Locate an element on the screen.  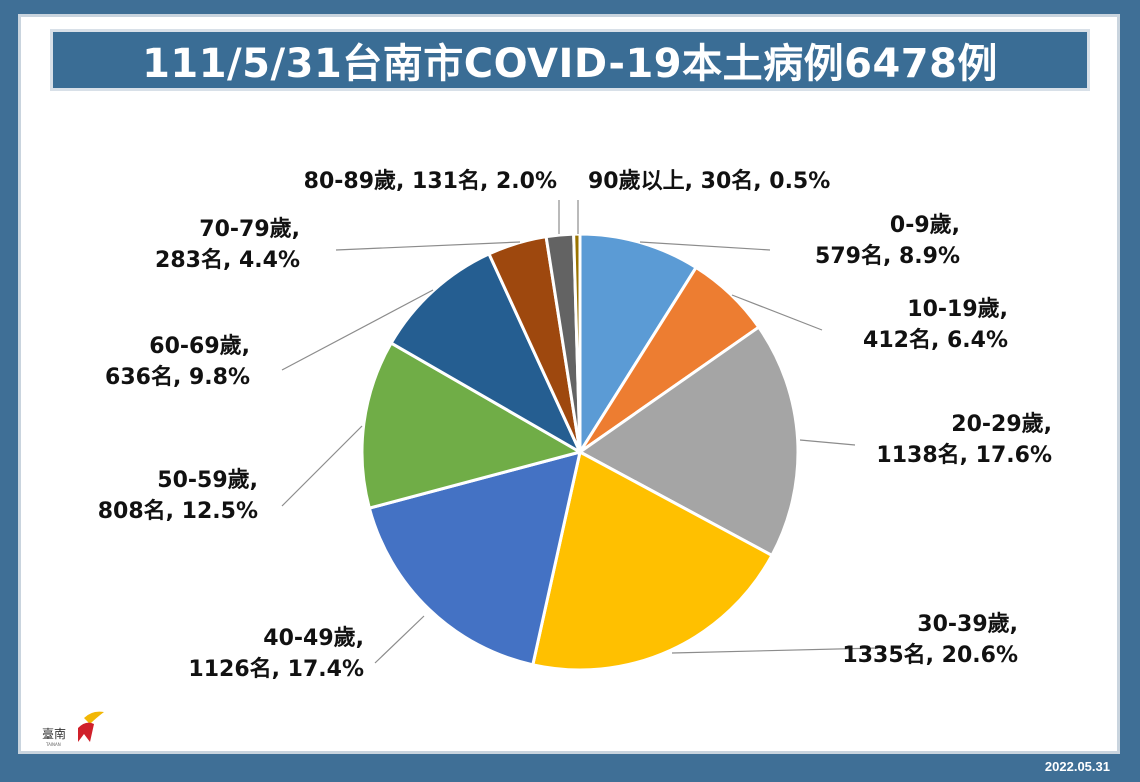
logo-subtext: TAINAN is located at coordinates (53, 744).